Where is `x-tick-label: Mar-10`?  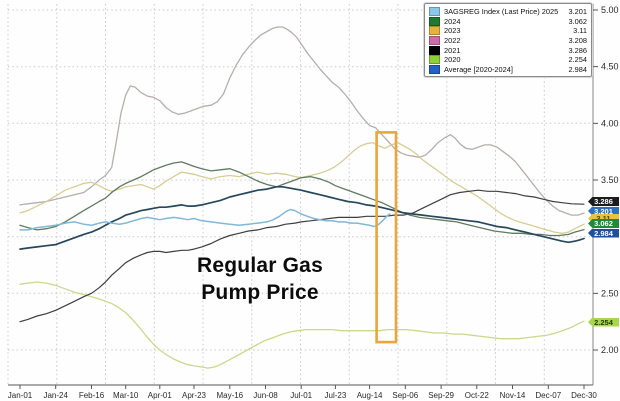
x-tick-label: Mar-10 is located at coordinates (126, 395).